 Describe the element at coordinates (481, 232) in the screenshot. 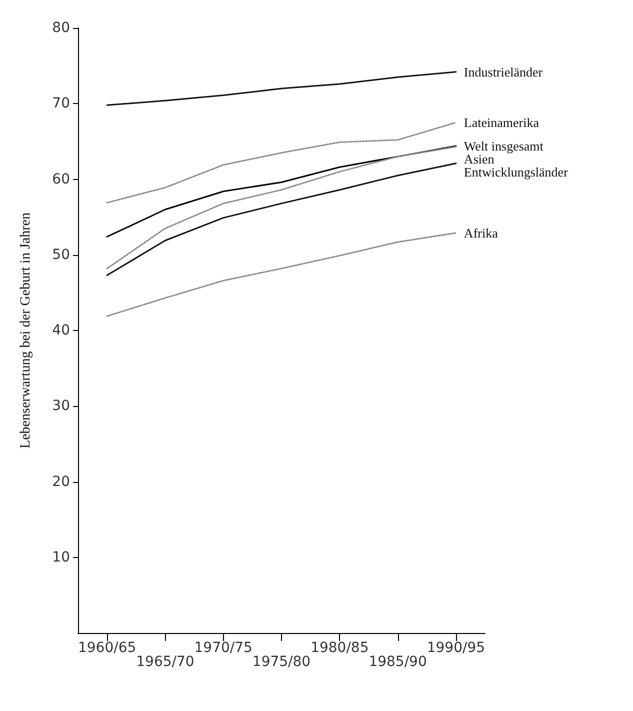

I see `series-label: Afrika` at that location.